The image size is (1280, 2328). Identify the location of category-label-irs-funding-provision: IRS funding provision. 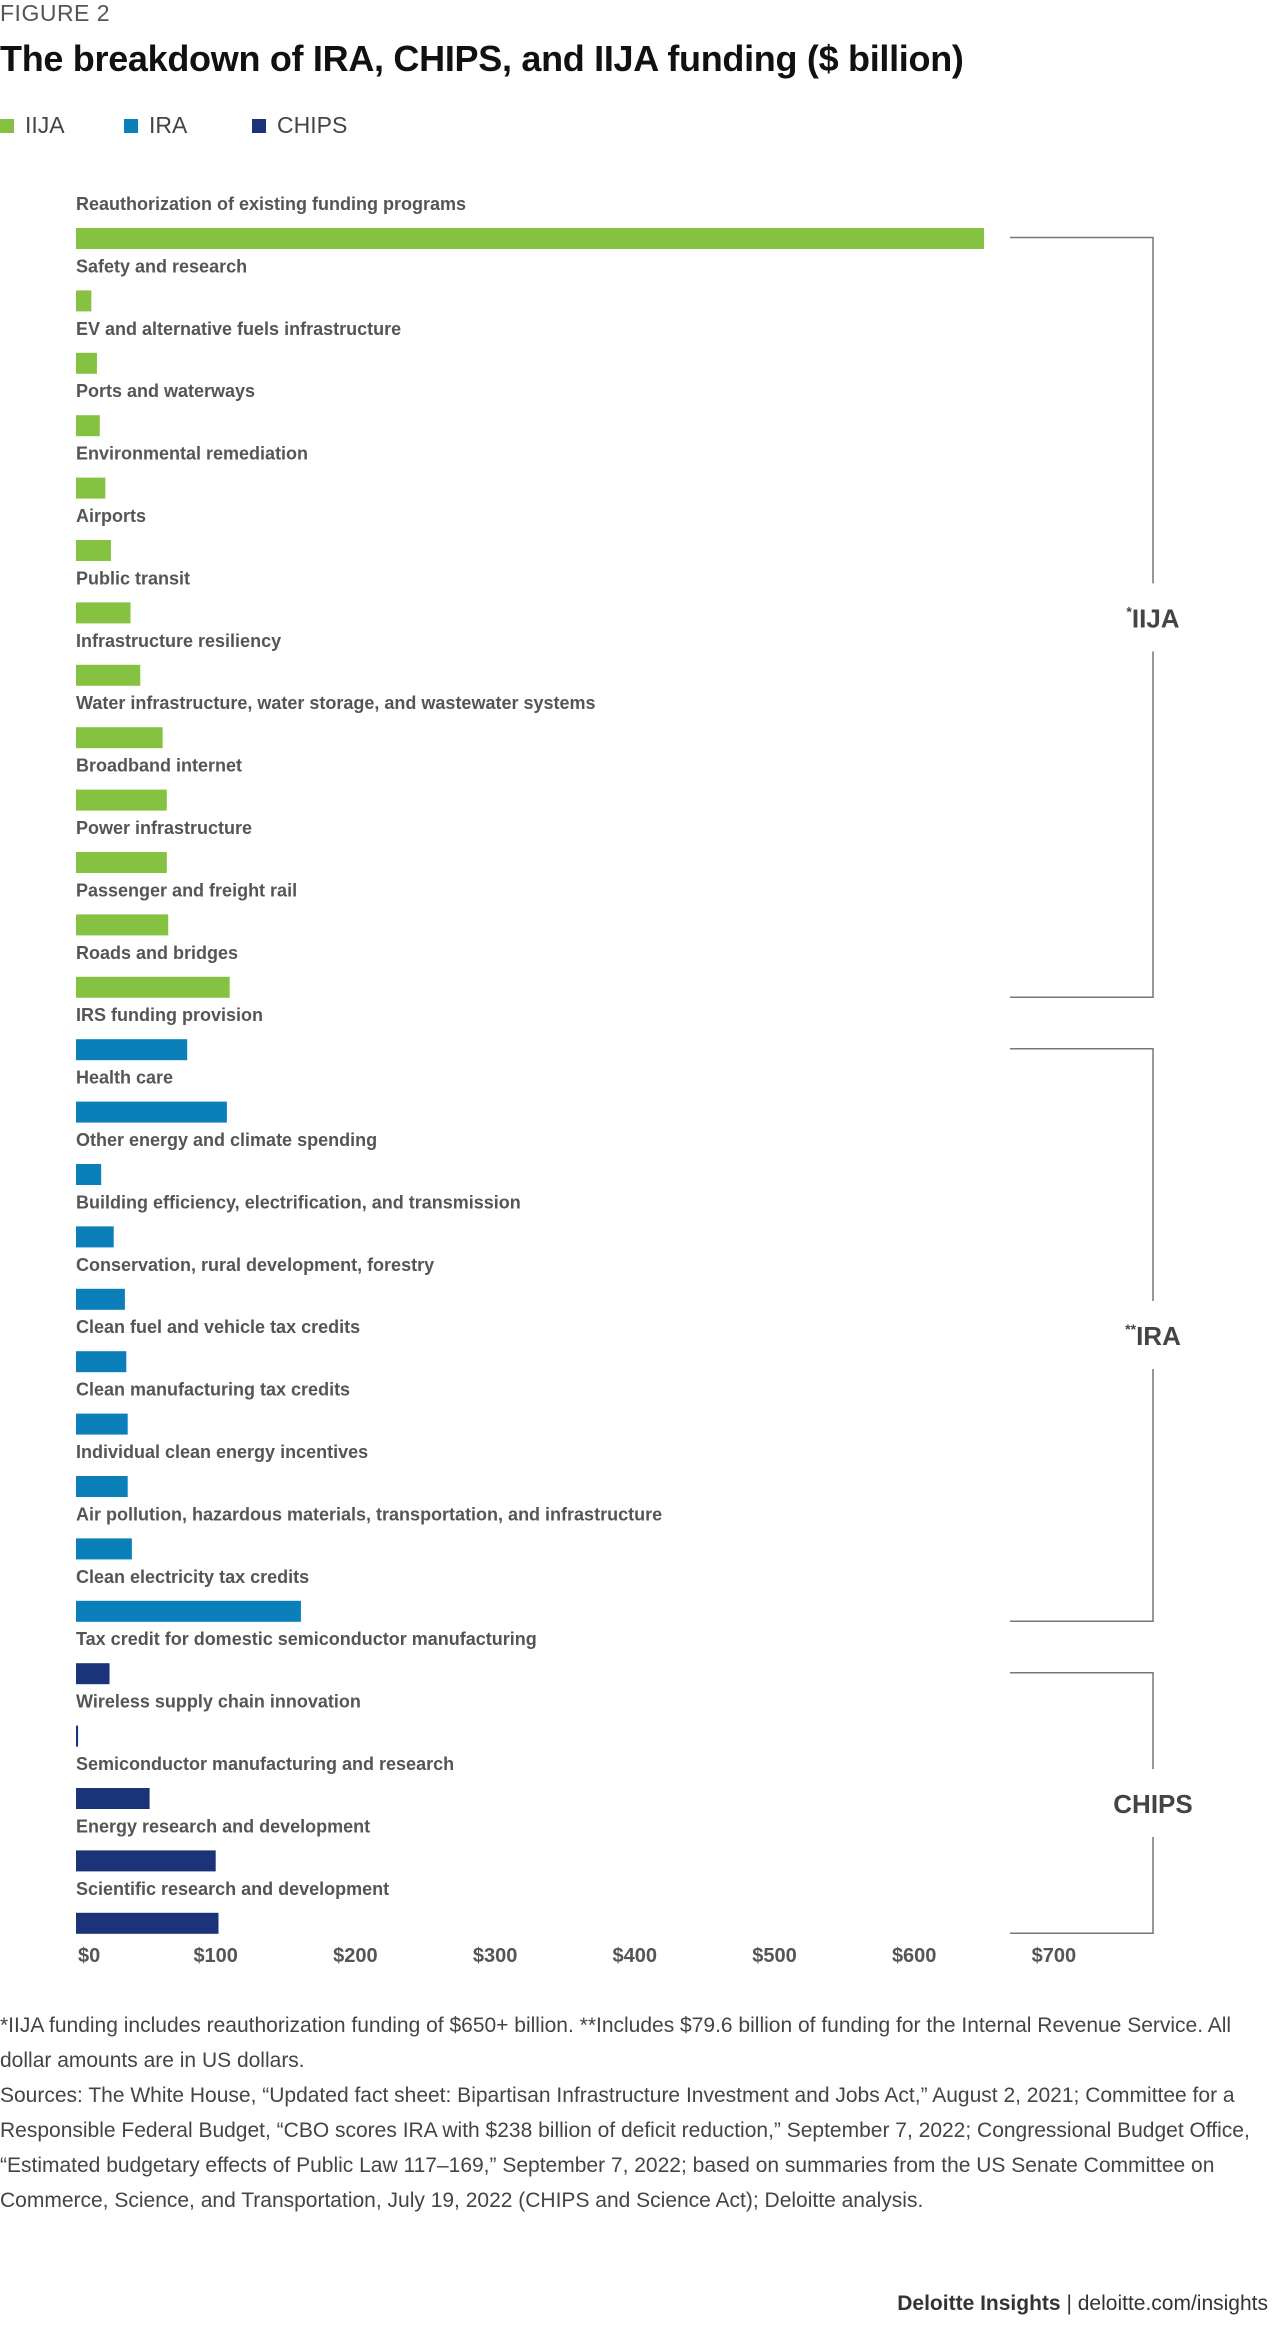
(169, 1015).